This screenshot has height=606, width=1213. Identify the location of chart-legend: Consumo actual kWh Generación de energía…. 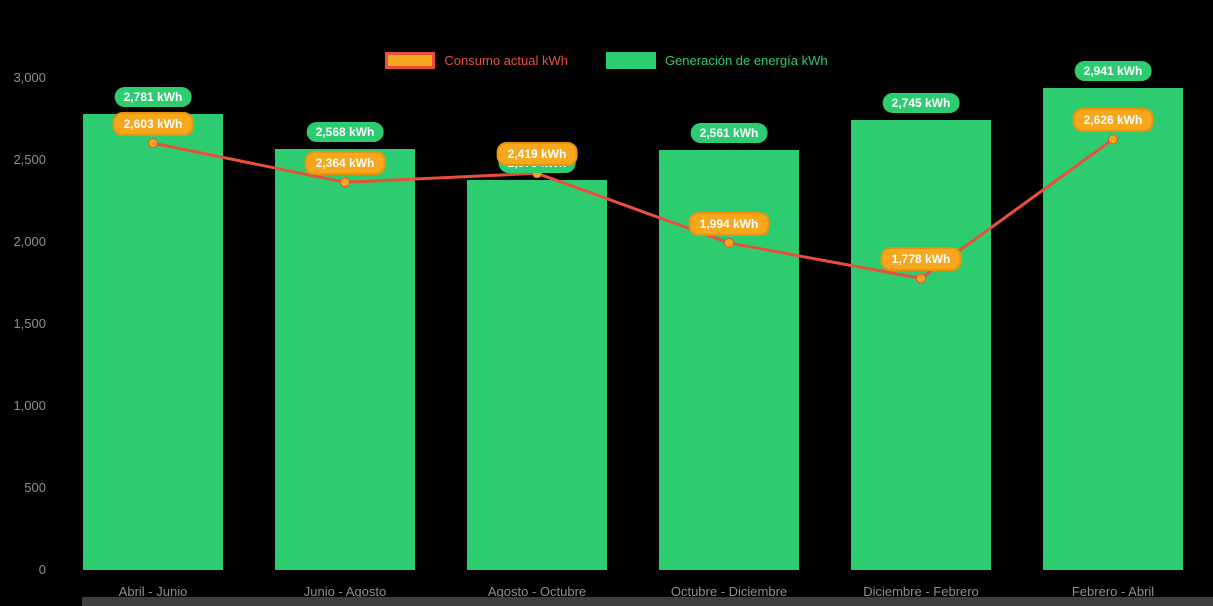
(606, 60).